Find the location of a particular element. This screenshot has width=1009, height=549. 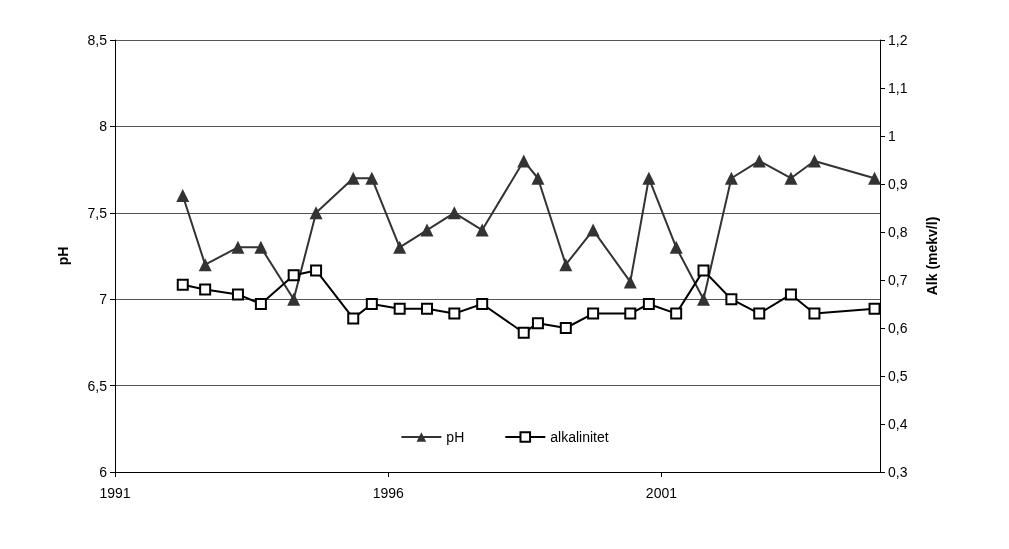

x-tick-label: 1996 is located at coordinates (388, 493).